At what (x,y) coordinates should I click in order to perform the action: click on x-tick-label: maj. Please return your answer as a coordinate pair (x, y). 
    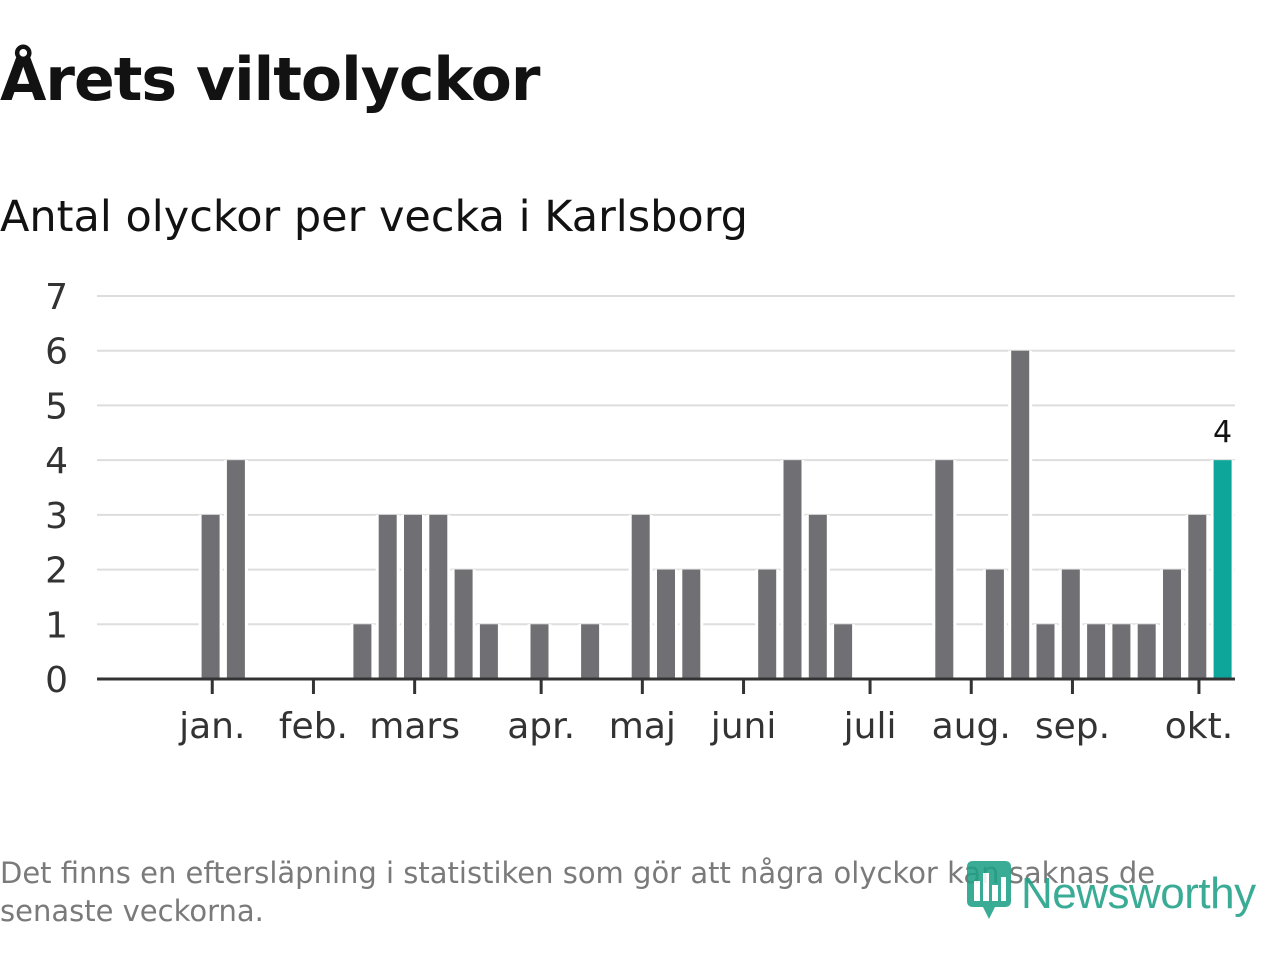
    Looking at the image, I should click on (642, 726).